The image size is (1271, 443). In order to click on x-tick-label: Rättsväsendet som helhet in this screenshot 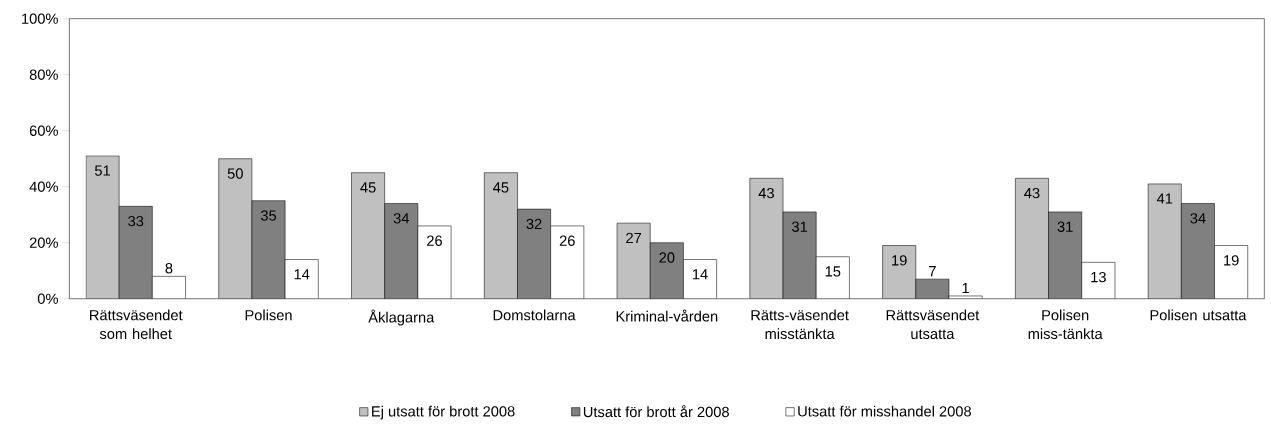, I will do `click(136, 324)`.